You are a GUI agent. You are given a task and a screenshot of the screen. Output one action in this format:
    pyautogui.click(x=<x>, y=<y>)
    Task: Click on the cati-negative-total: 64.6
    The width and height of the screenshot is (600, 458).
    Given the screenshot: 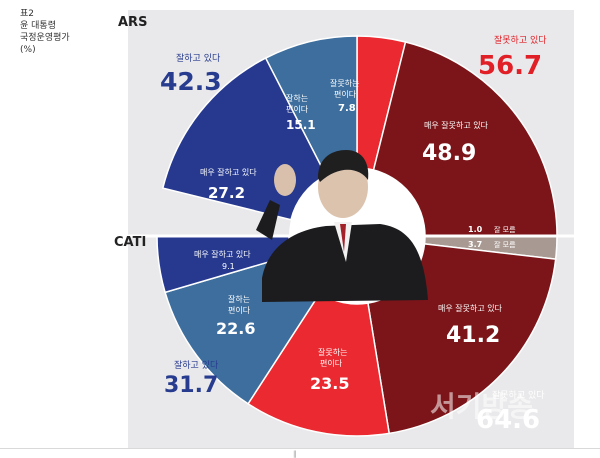 What is the action you would take?
    pyautogui.click(x=508, y=420)
    